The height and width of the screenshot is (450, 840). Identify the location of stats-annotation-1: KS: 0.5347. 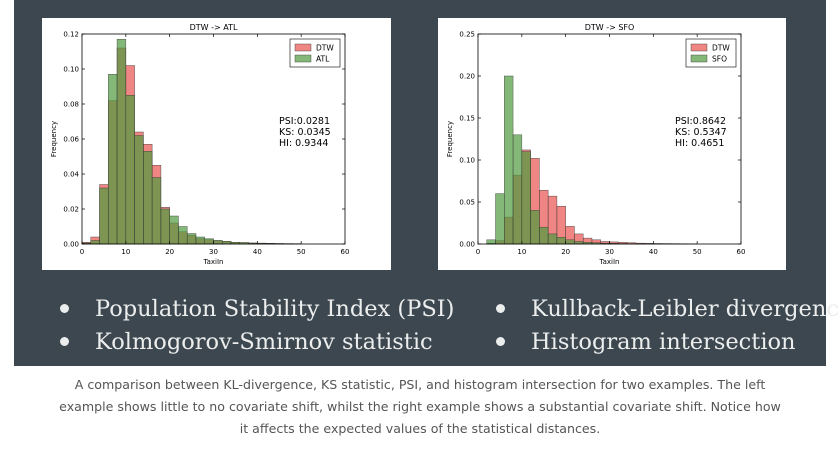
(701, 132).